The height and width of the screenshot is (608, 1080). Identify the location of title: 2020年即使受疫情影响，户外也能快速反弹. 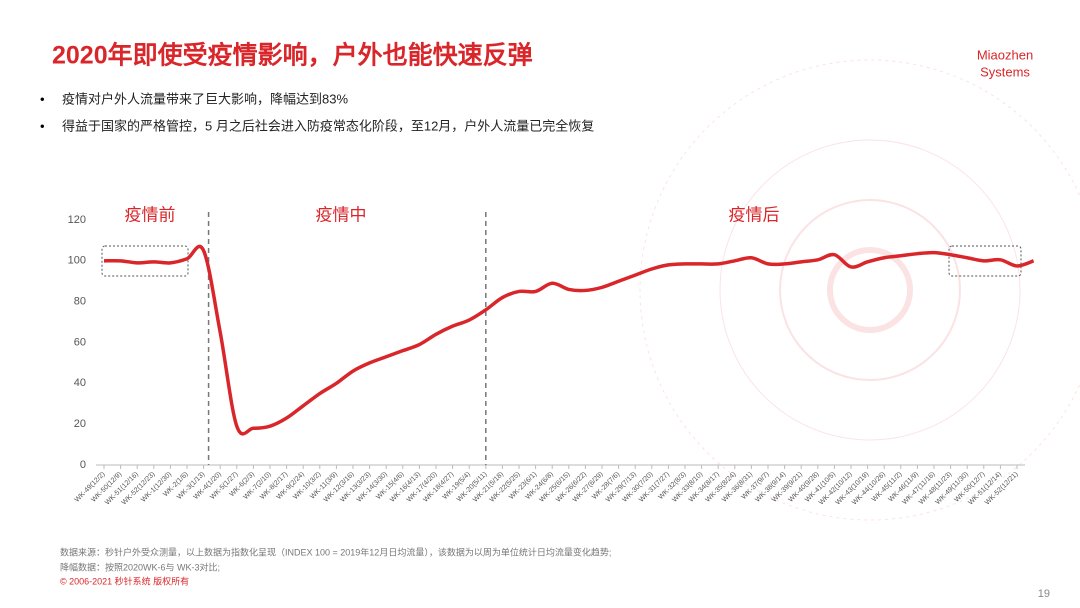
(292, 55).